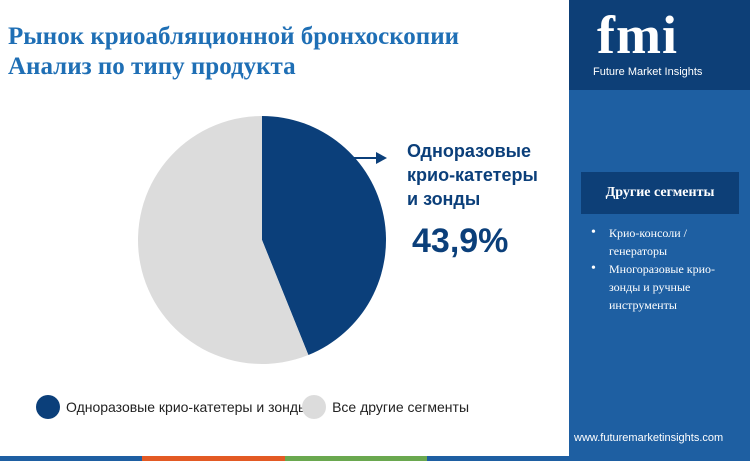 The image size is (750, 461). I want to click on callout-value-label: 43,9%, so click(460, 241).